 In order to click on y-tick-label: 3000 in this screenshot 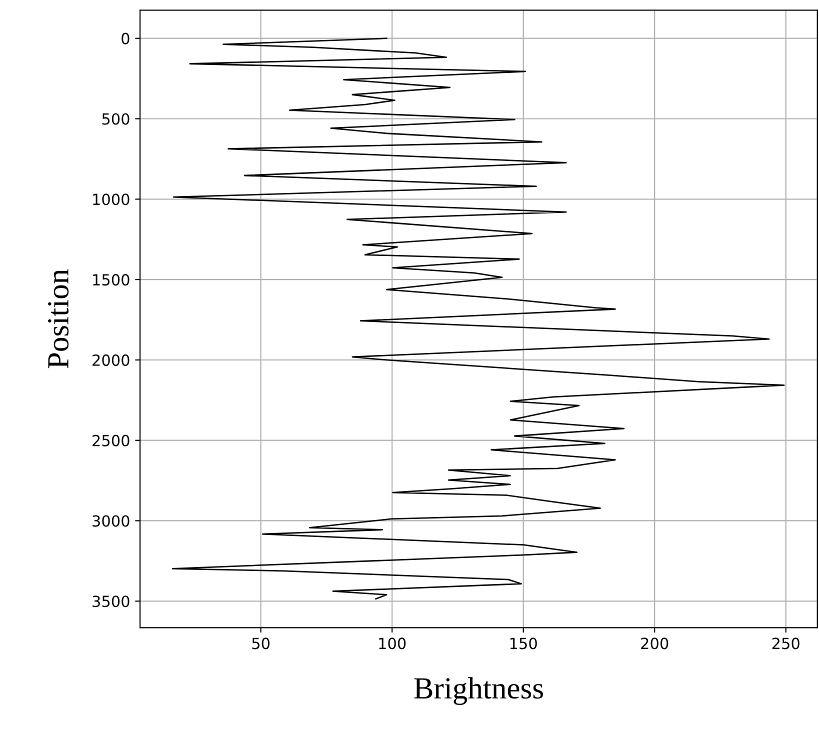, I will do `click(111, 521)`.